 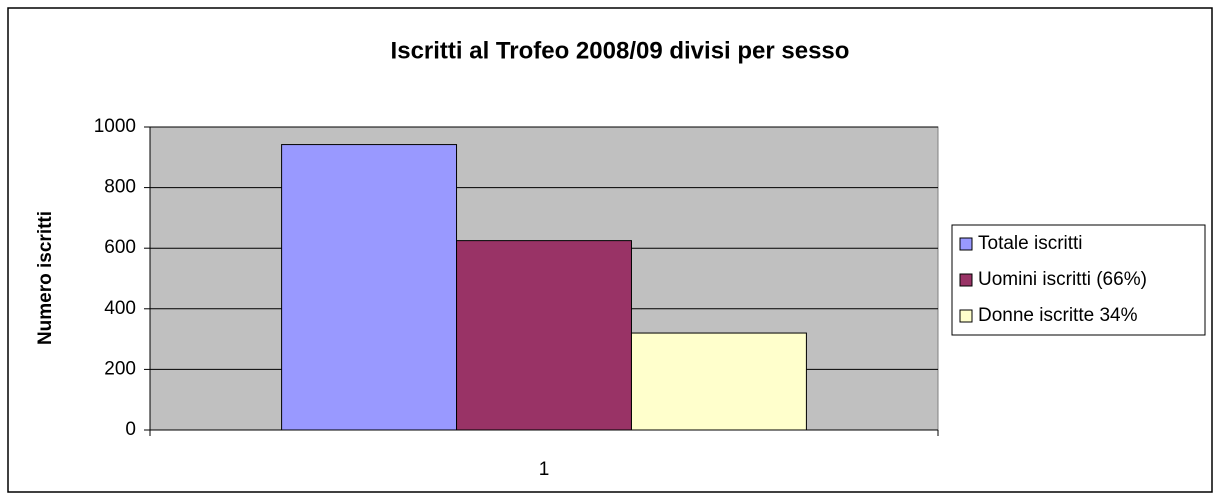 What do you see at coordinates (1058, 315) in the screenshot?
I see `legend-label: Donne iscritte 34%` at bounding box center [1058, 315].